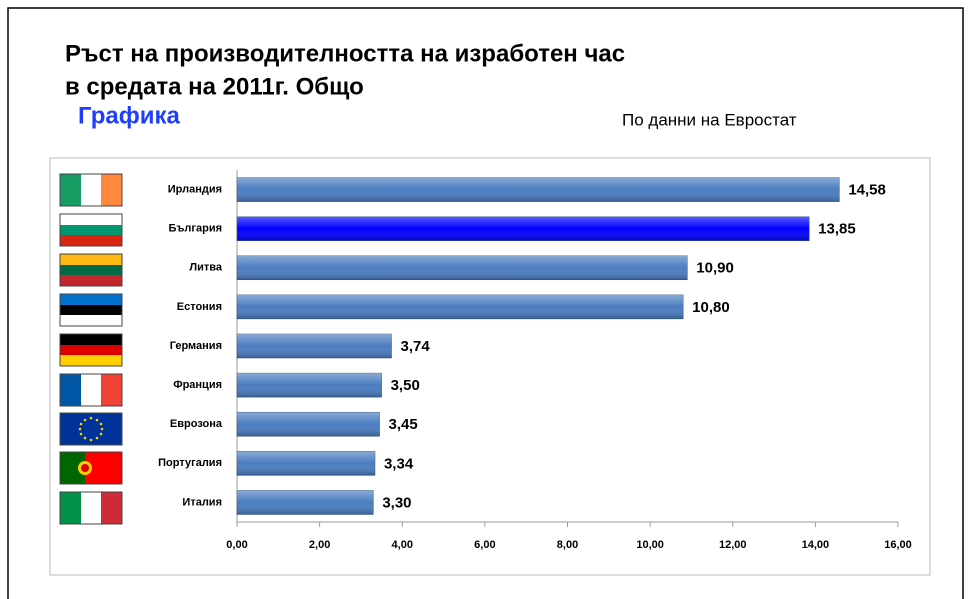  Describe the element at coordinates (91, 190) in the screenshot. I see `flag-ireland` at that location.